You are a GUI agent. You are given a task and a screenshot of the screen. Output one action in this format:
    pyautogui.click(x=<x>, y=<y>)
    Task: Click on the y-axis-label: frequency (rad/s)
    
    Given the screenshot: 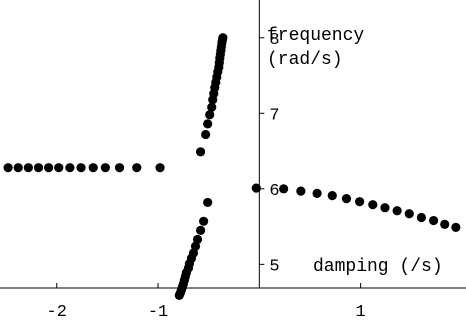 What is the action you would take?
    pyautogui.click(x=315, y=48)
    